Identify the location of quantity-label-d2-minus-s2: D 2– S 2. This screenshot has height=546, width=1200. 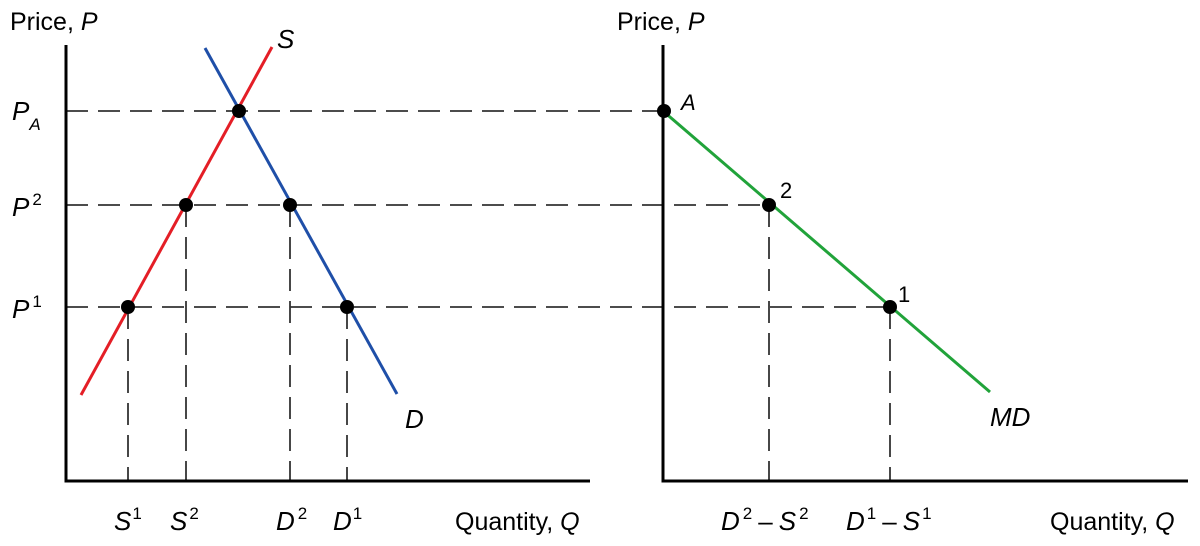
(765, 520).